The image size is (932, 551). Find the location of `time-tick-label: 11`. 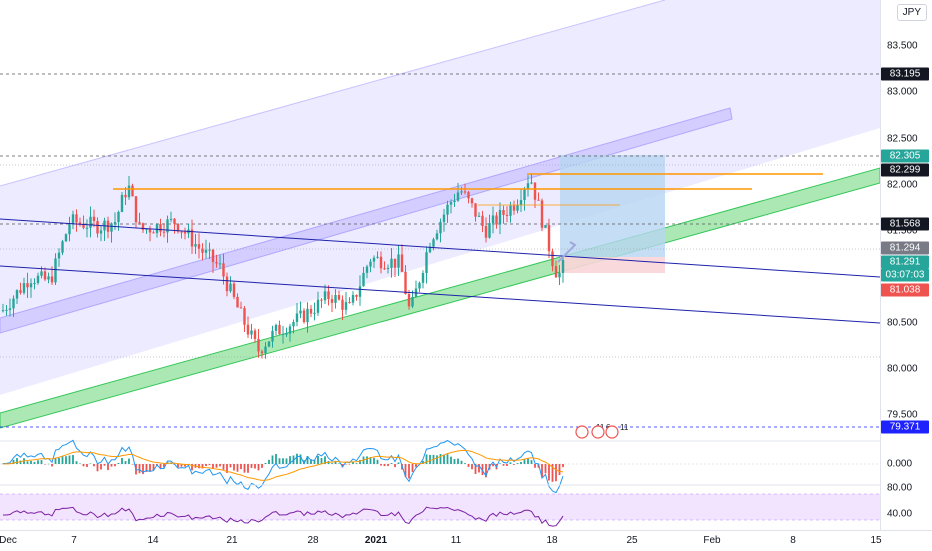

time-tick-label: 11 is located at coordinates (456, 540).